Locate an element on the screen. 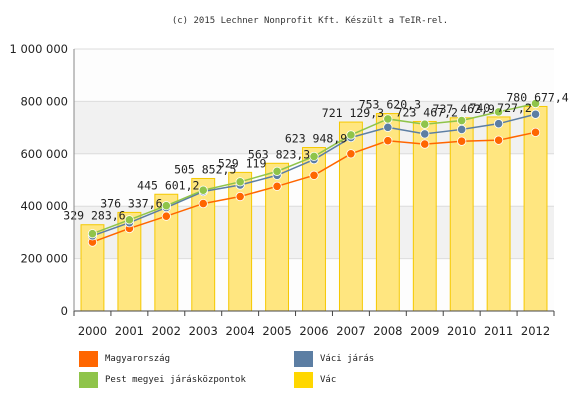 The width and height of the screenshot is (580, 400). legend-item-vac: Vác is located at coordinates (315, 380).